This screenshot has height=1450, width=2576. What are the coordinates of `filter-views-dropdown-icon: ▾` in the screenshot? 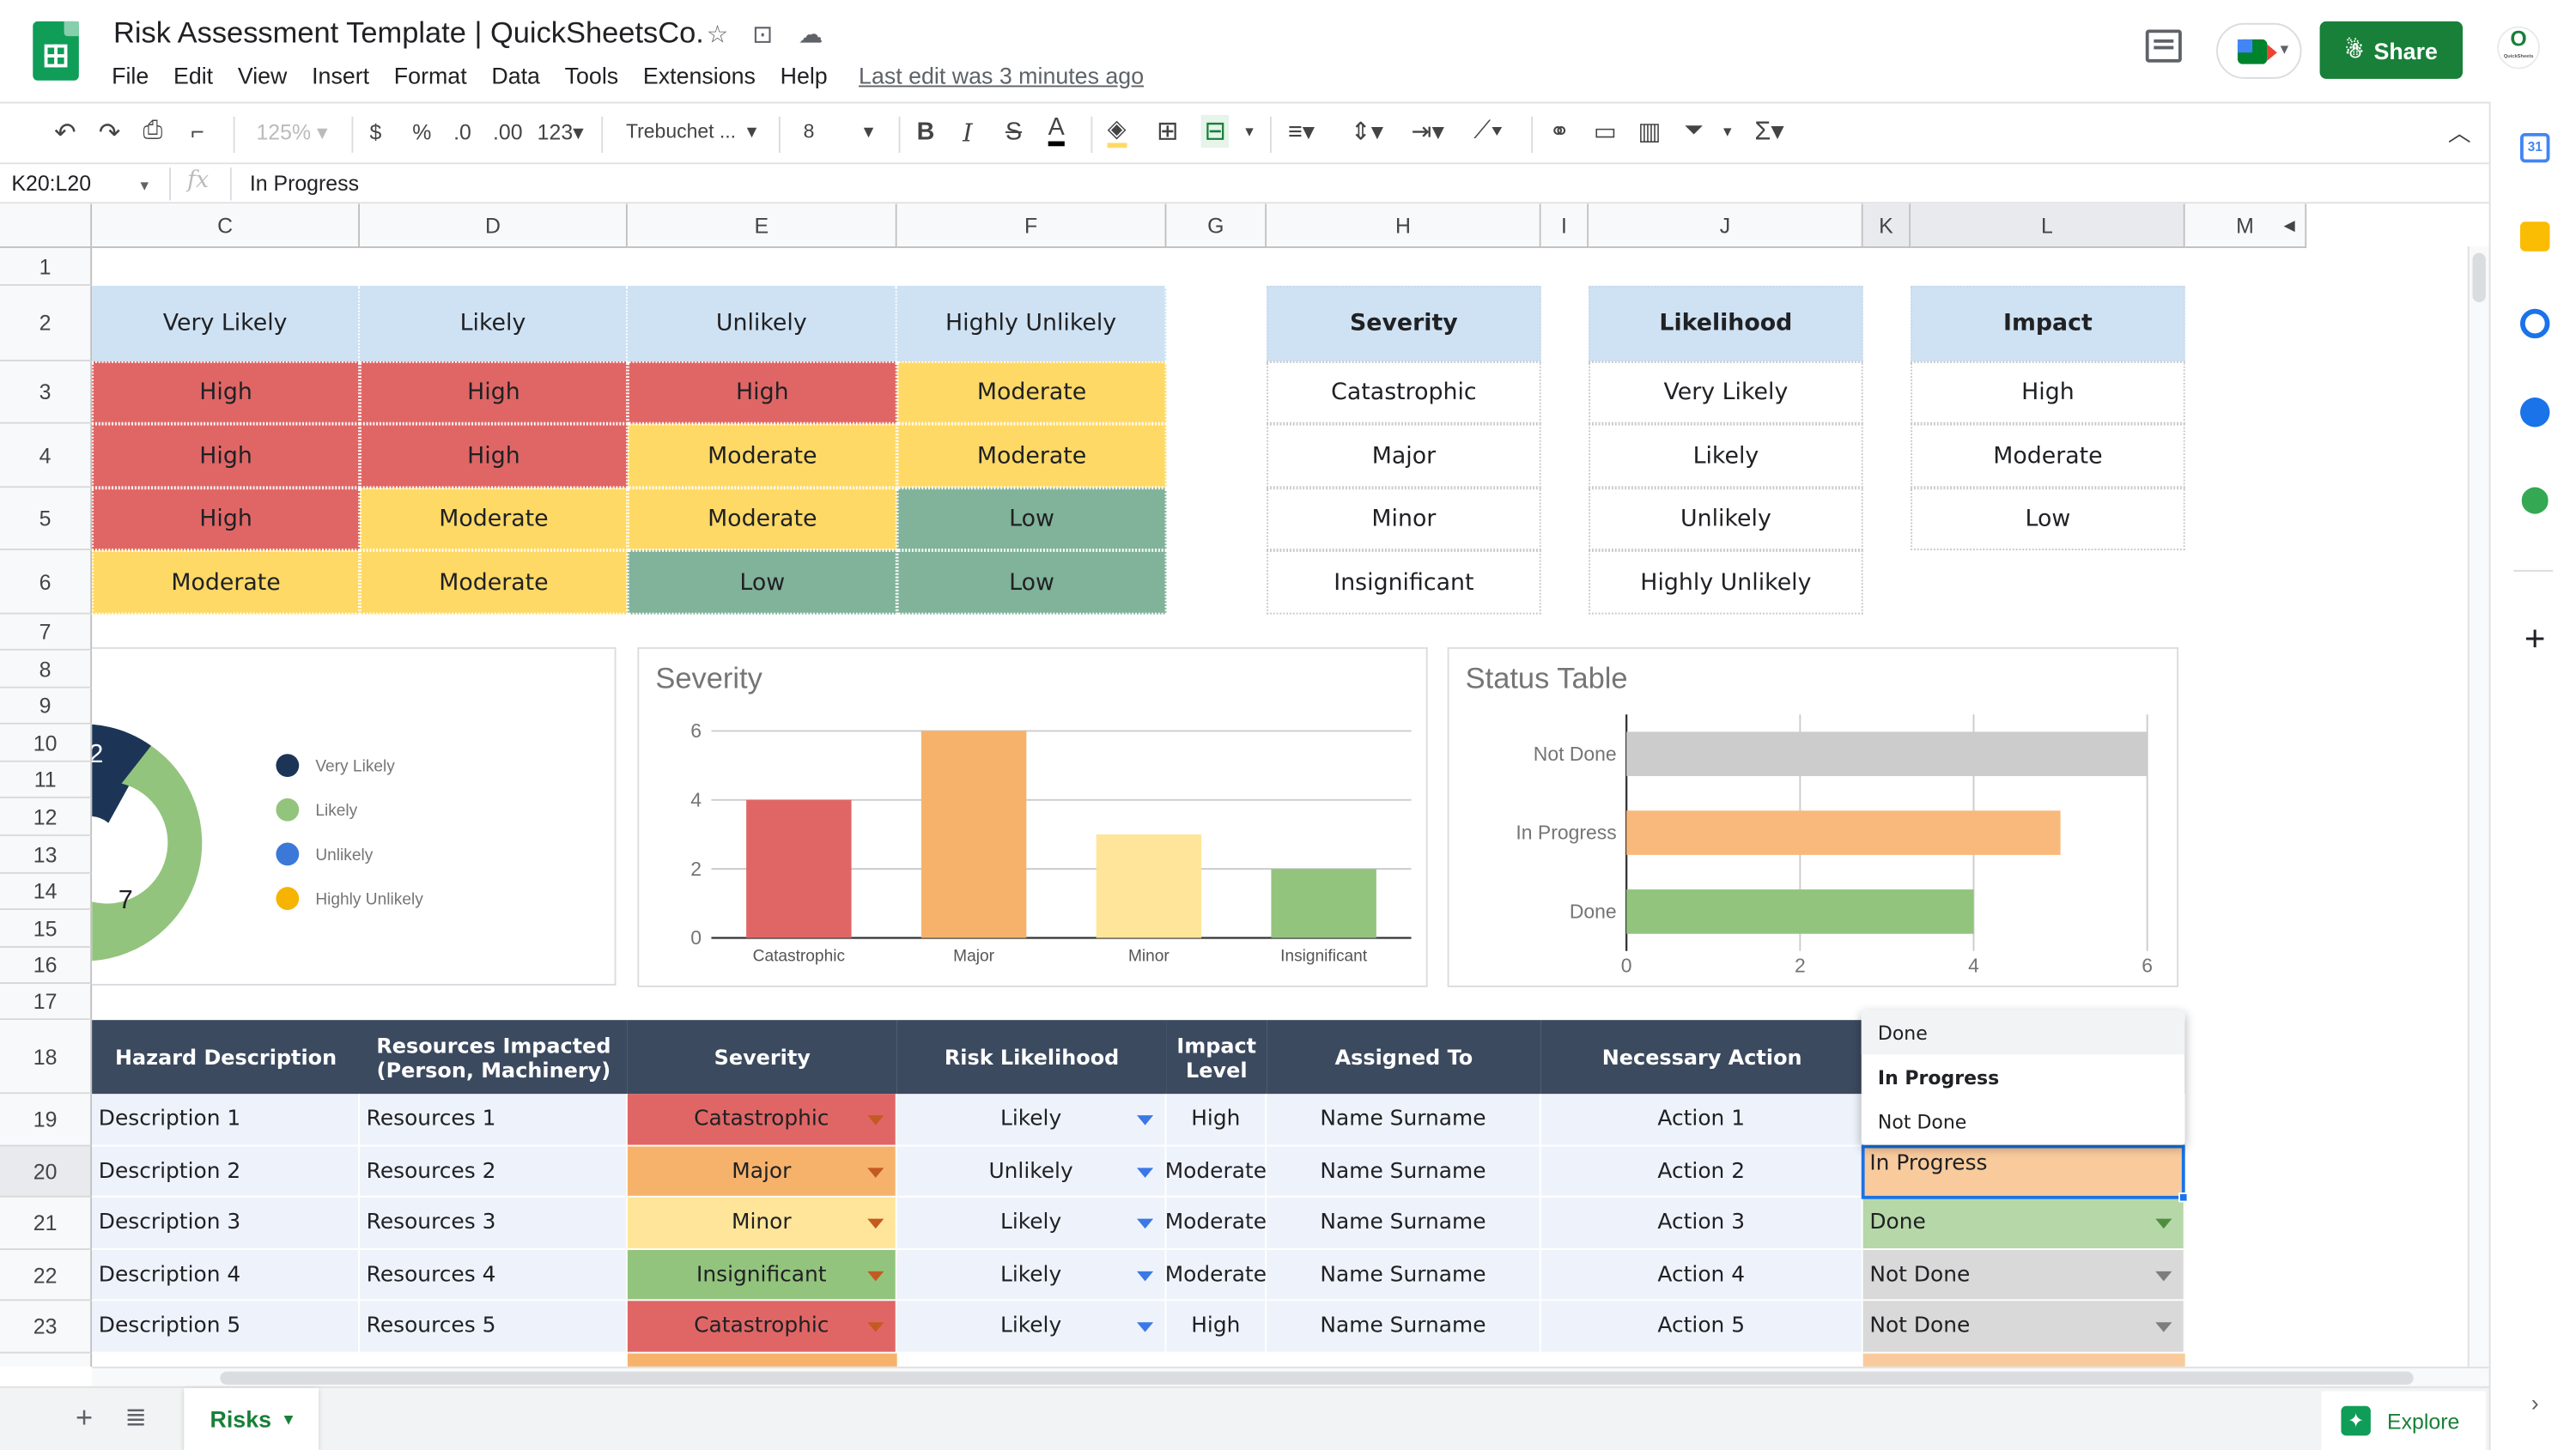 It's located at (1727, 133).